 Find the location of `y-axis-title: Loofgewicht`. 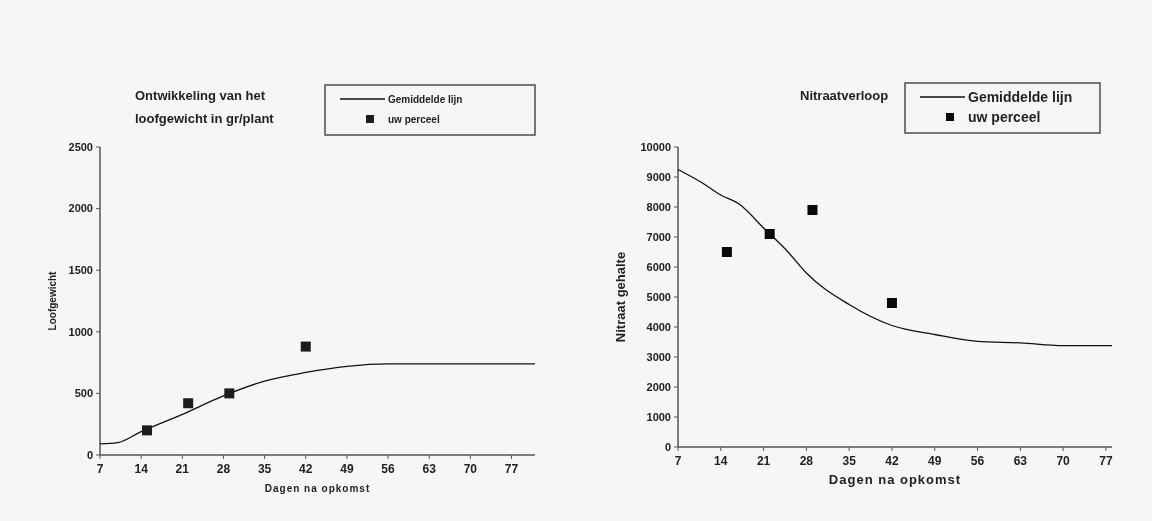

y-axis-title: Loofgewicht is located at coordinates (52, 300).